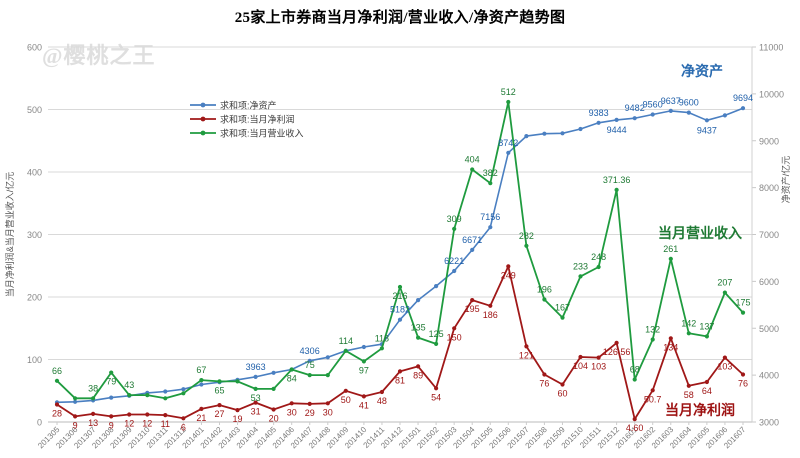 The width and height of the screenshot is (800, 458). I want to click on data-label: 54, so click(436, 397).